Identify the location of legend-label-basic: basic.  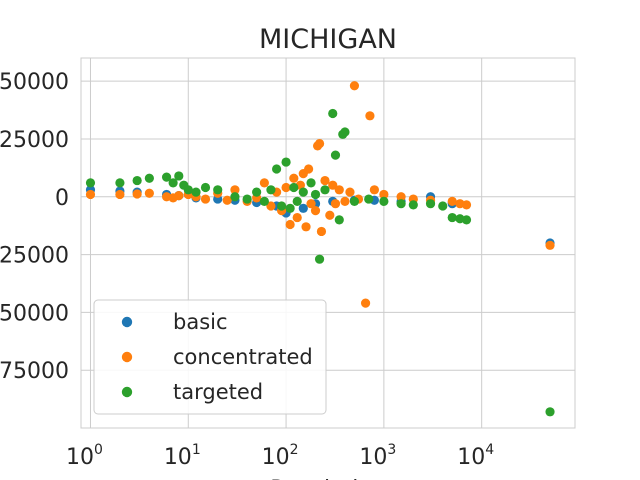
(200, 322).